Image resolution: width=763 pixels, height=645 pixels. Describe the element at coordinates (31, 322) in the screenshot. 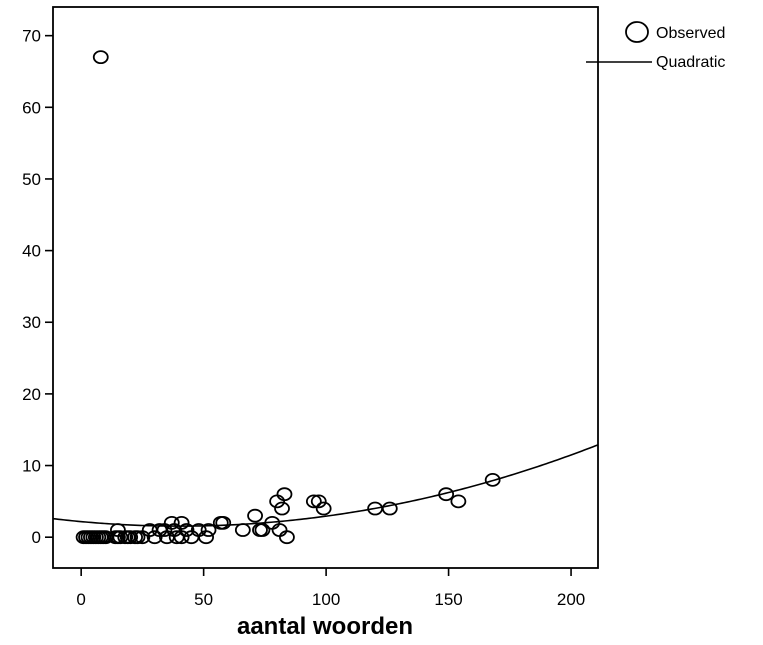

I see `y-tick-label: 30` at that location.